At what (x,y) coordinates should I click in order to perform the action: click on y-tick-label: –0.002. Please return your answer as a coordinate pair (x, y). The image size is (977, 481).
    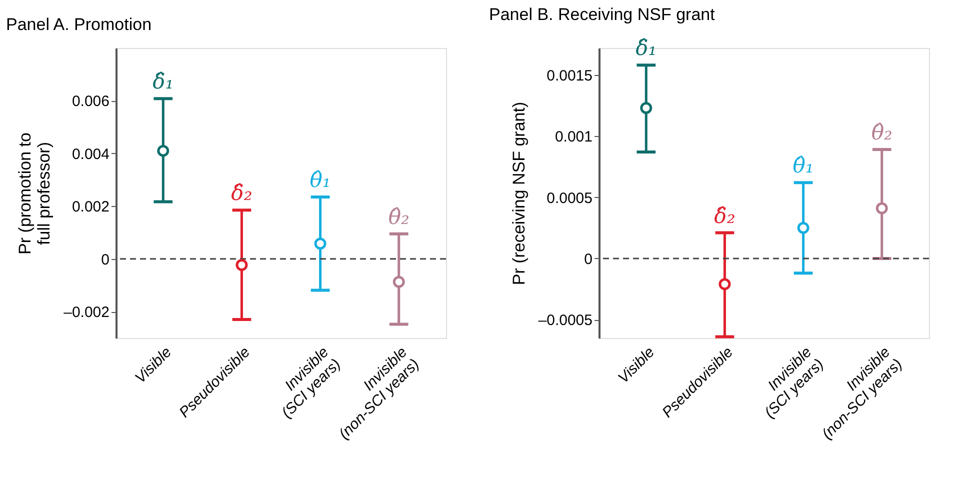
    Looking at the image, I should click on (87, 313).